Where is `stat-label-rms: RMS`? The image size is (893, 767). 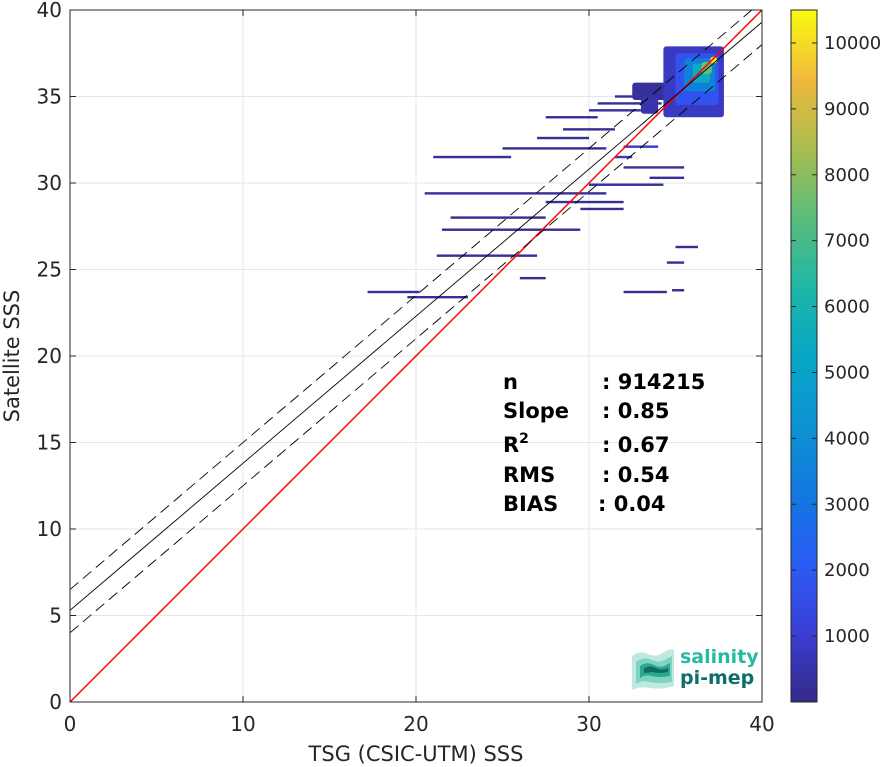
stat-label-rms: RMS is located at coordinates (529, 475).